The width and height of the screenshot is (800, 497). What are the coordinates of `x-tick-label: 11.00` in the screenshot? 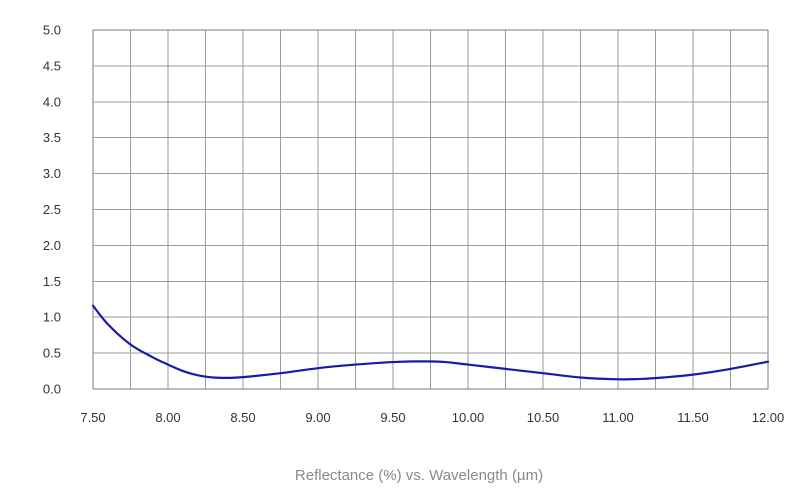 It's located at (618, 417).